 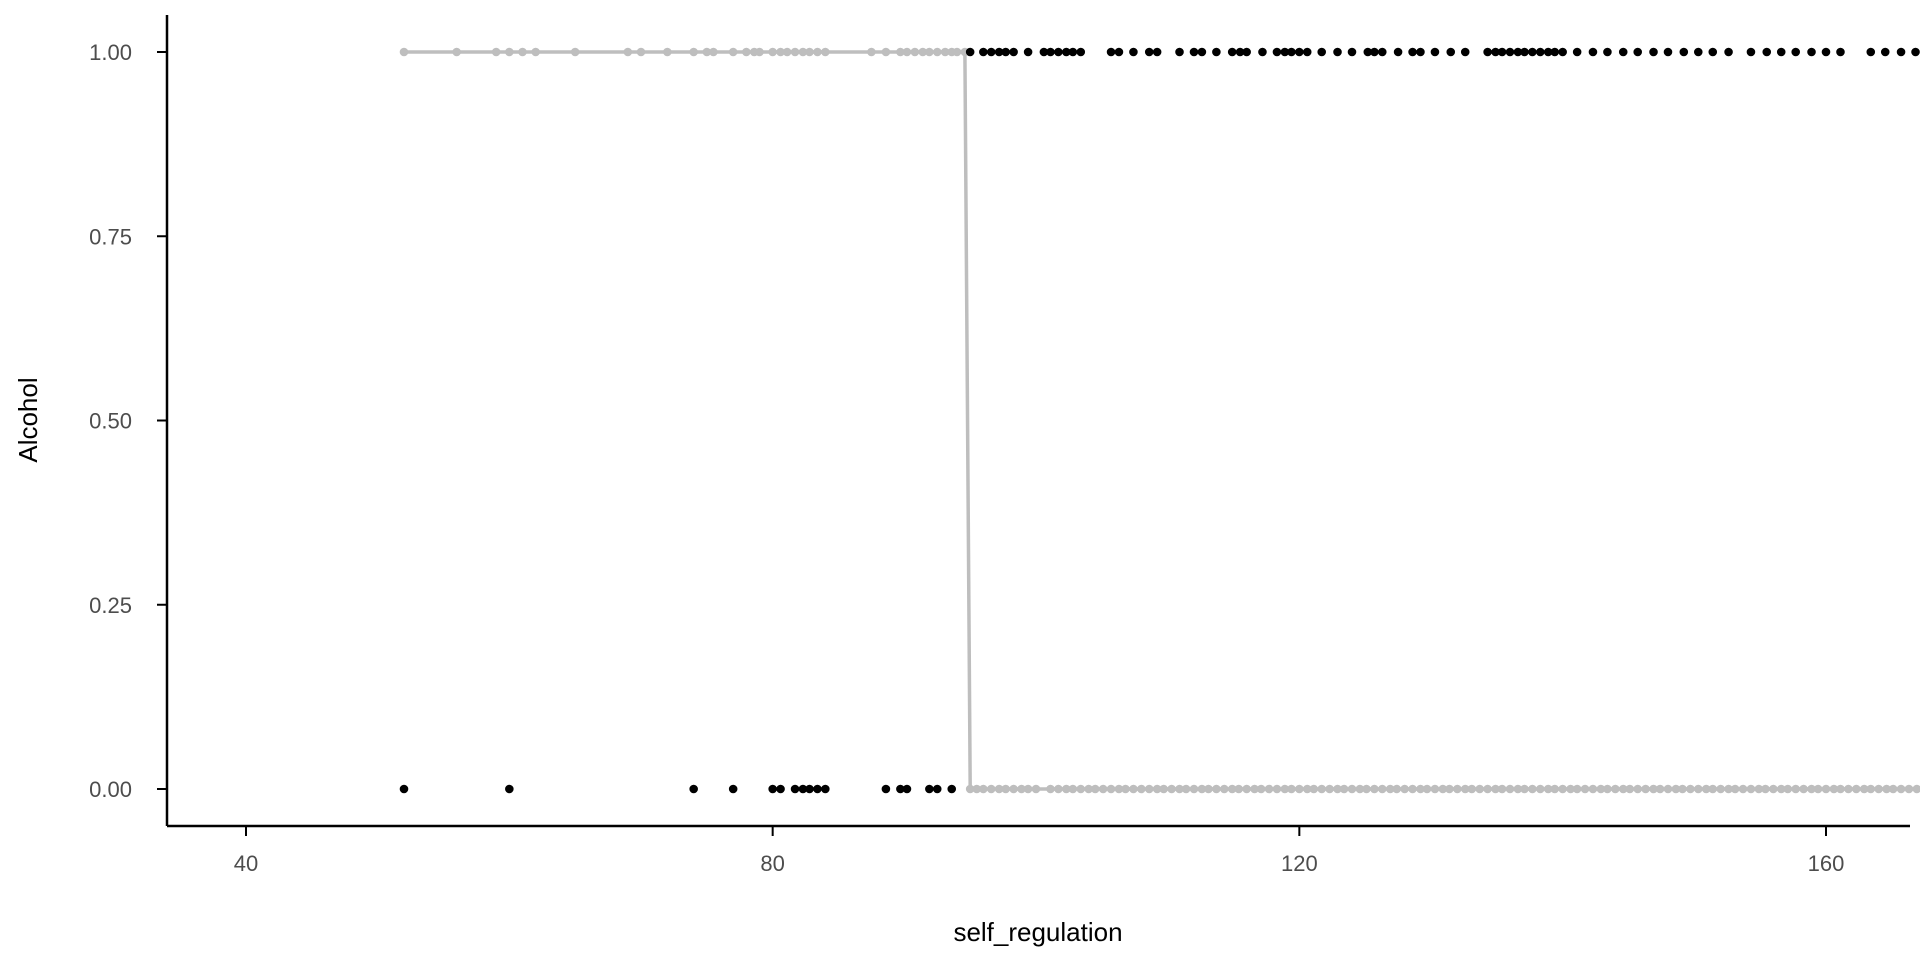 What do you see at coordinates (28, 419) in the screenshot?
I see `y-axis-title: Alcohol` at bounding box center [28, 419].